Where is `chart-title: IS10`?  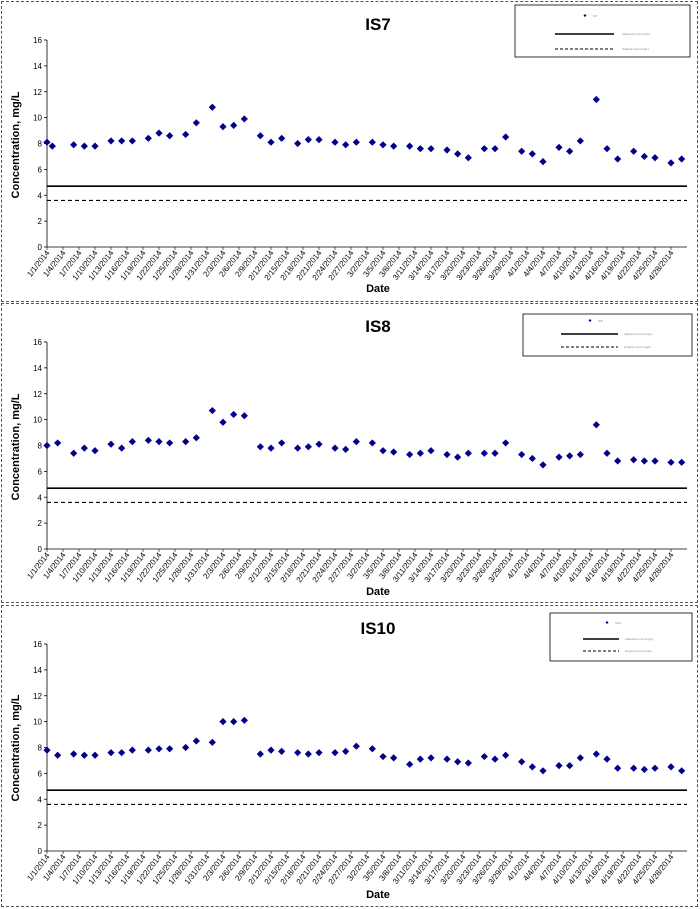 chart-title: IS10 is located at coordinates (378, 628).